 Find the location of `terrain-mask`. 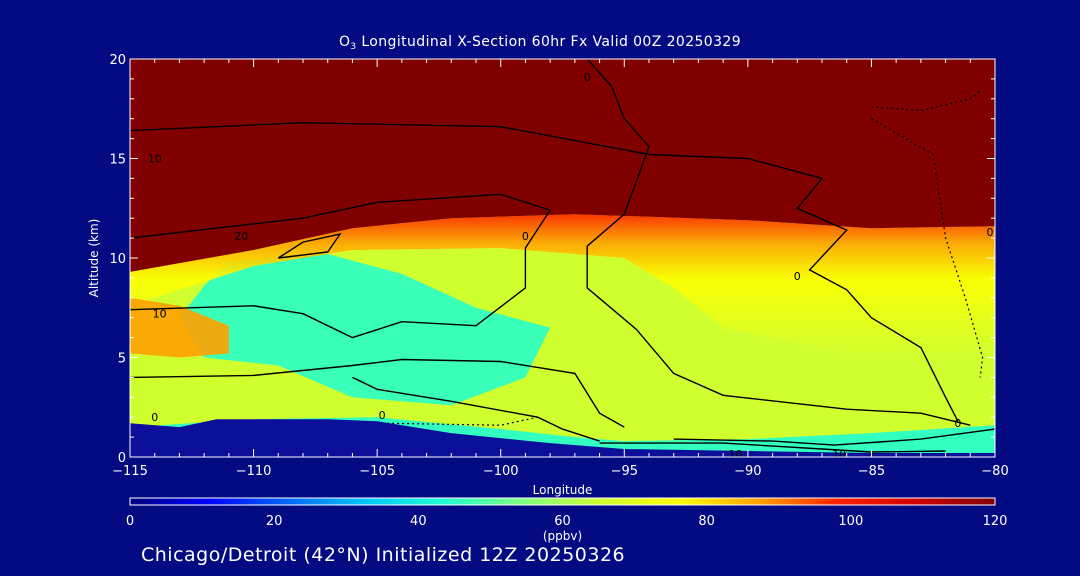

terrain-mask is located at coordinates (562, 438).